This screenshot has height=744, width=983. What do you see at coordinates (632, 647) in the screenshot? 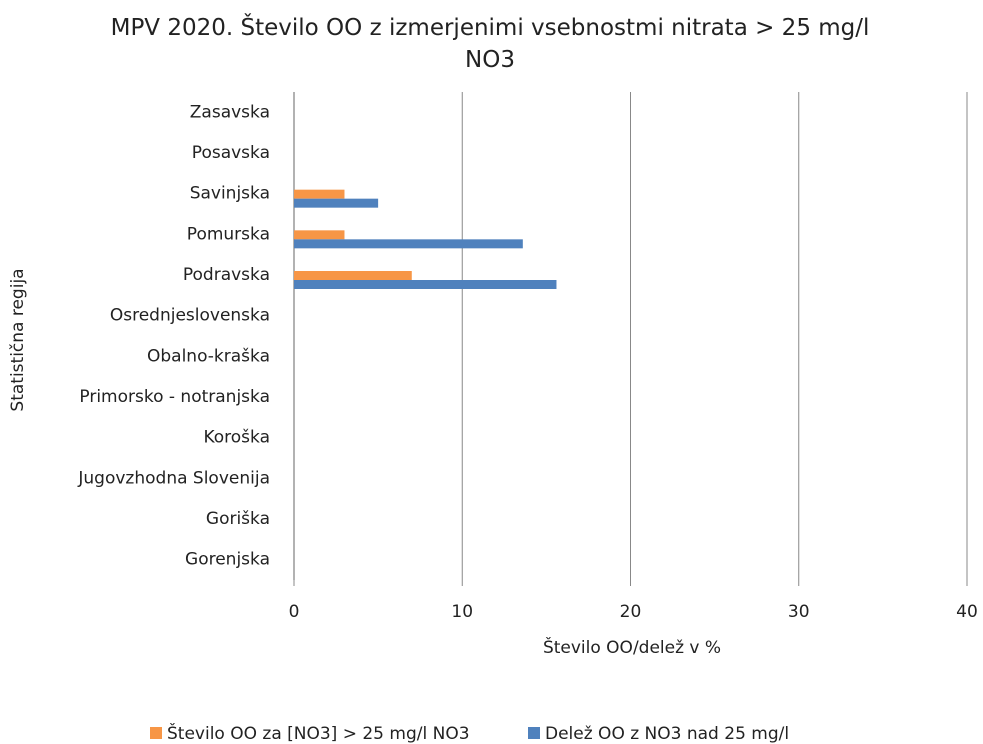
I see `x-axis-label: Število OO/delež v %` at bounding box center [632, 647].